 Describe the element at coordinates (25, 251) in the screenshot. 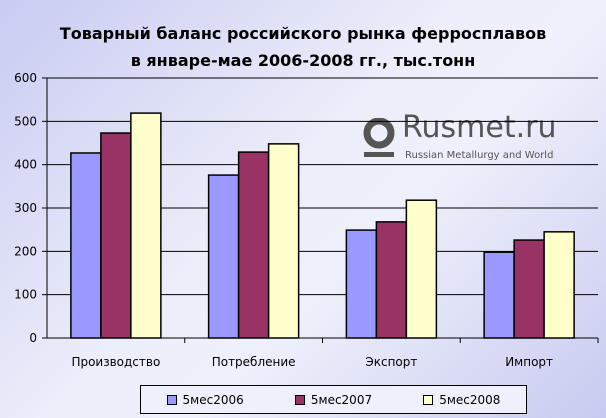

I see `y-tick-label: 200` at that location.